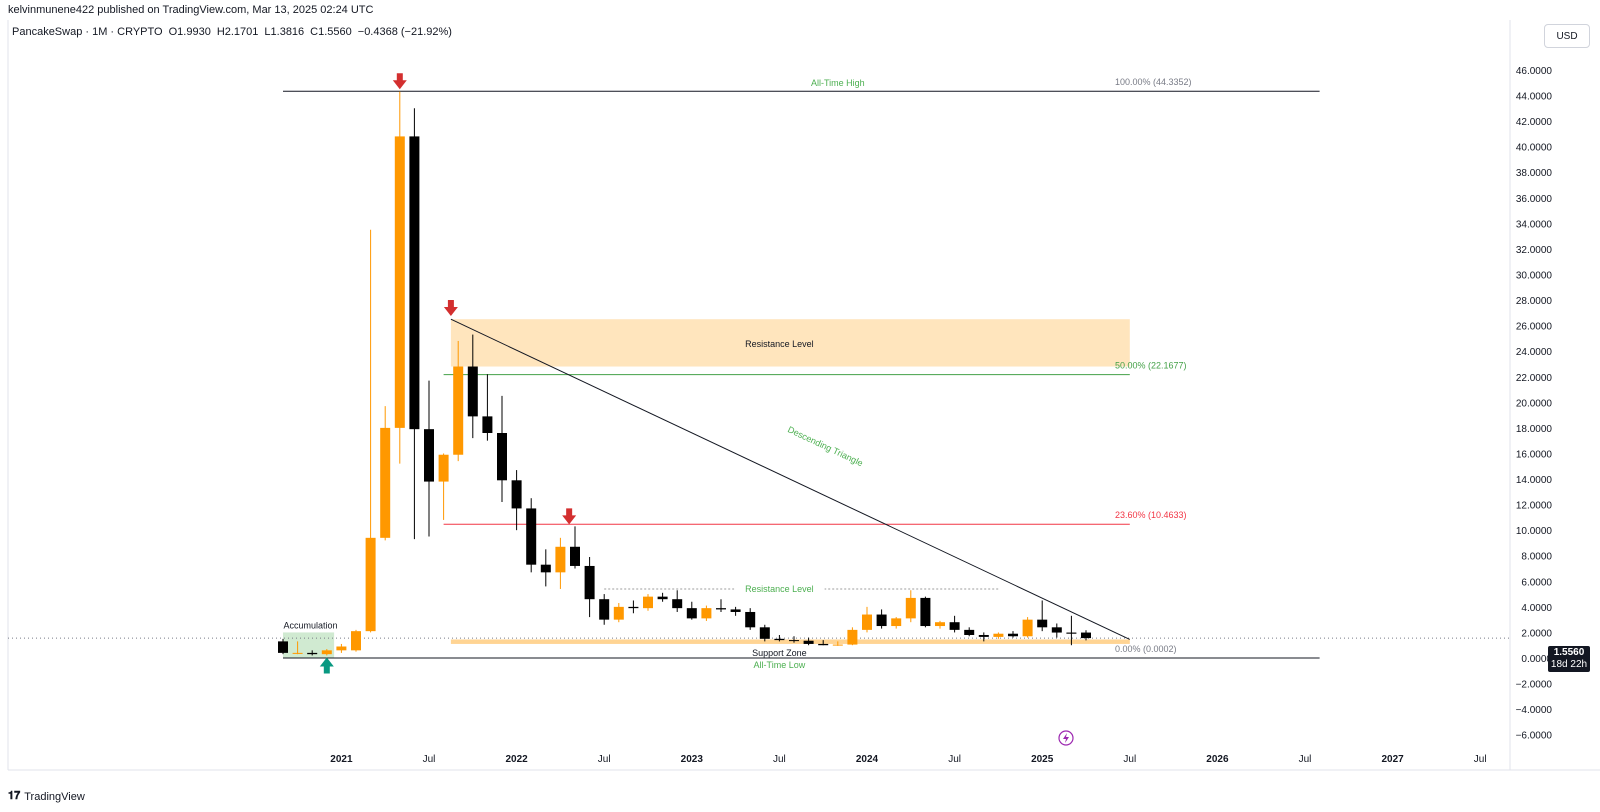 Image resolution: width=1600 pixels, height=812 pixels. What do you see at coordinates (1534, 685) in the screenshot?
I see `y-tick-label: −2.0000` at bounding box center [1534, 685].